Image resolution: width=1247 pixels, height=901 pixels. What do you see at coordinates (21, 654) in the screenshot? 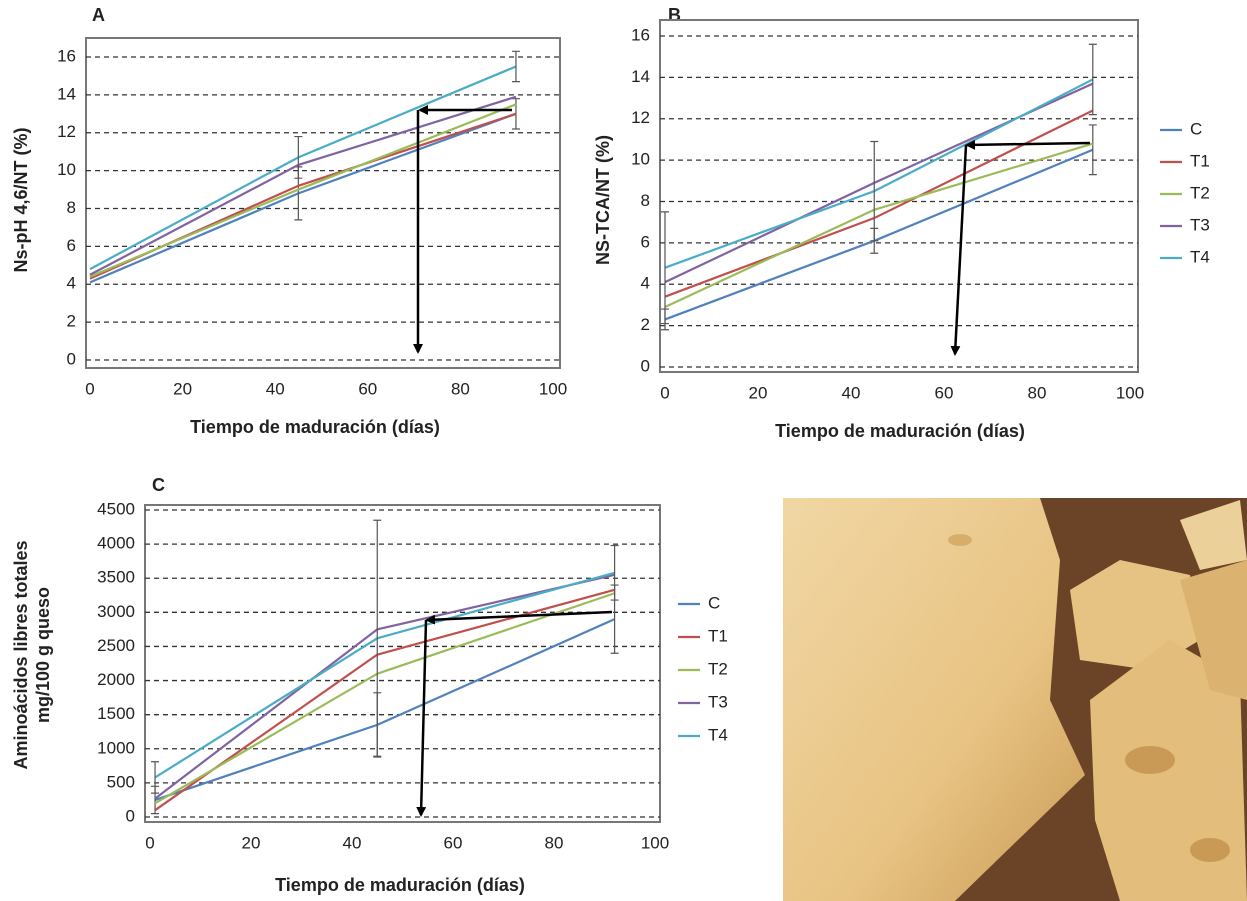
I see `y-axis-label: Aminoácidos libres totales` at bounding box center [21, 654].